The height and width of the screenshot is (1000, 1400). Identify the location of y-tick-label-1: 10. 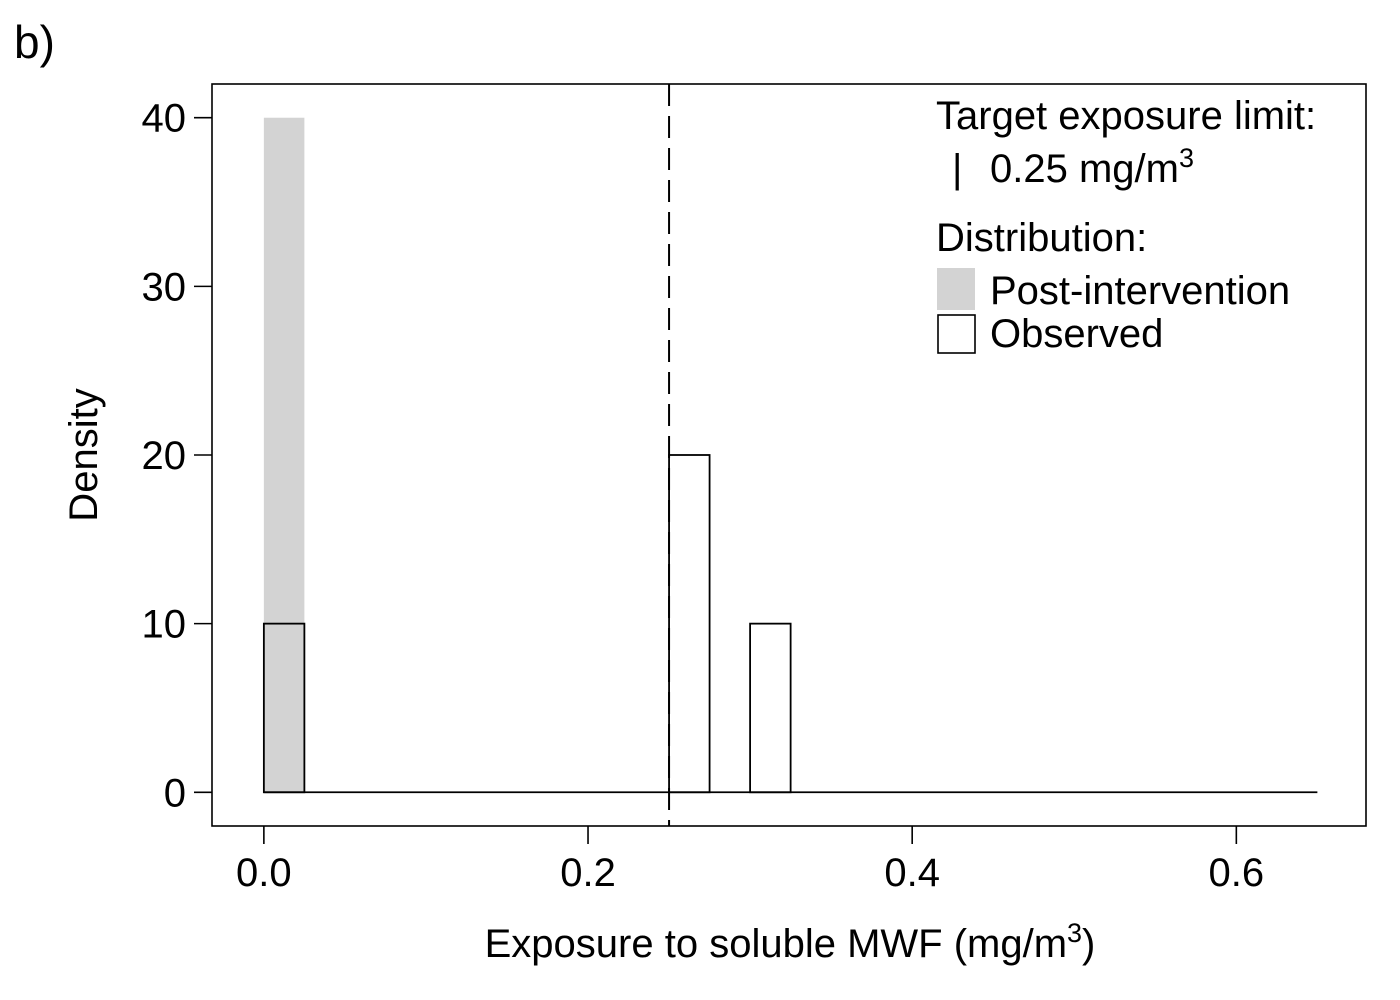
(164, 625).